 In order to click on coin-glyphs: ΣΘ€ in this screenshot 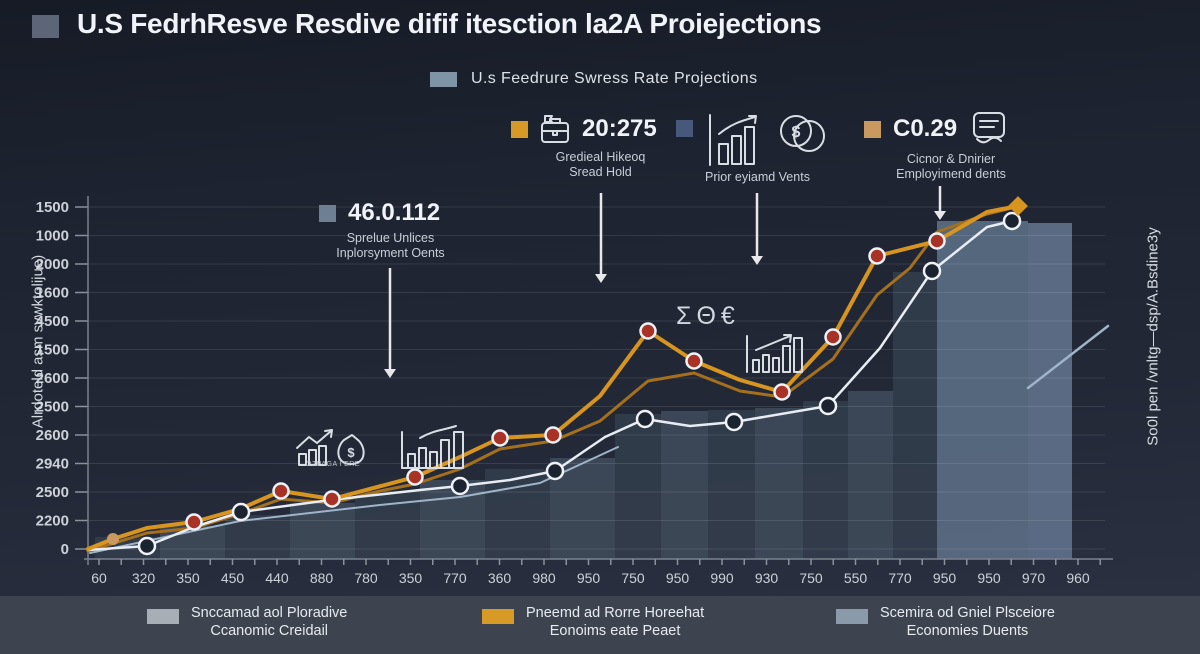, I will do `click(708, 316)`.